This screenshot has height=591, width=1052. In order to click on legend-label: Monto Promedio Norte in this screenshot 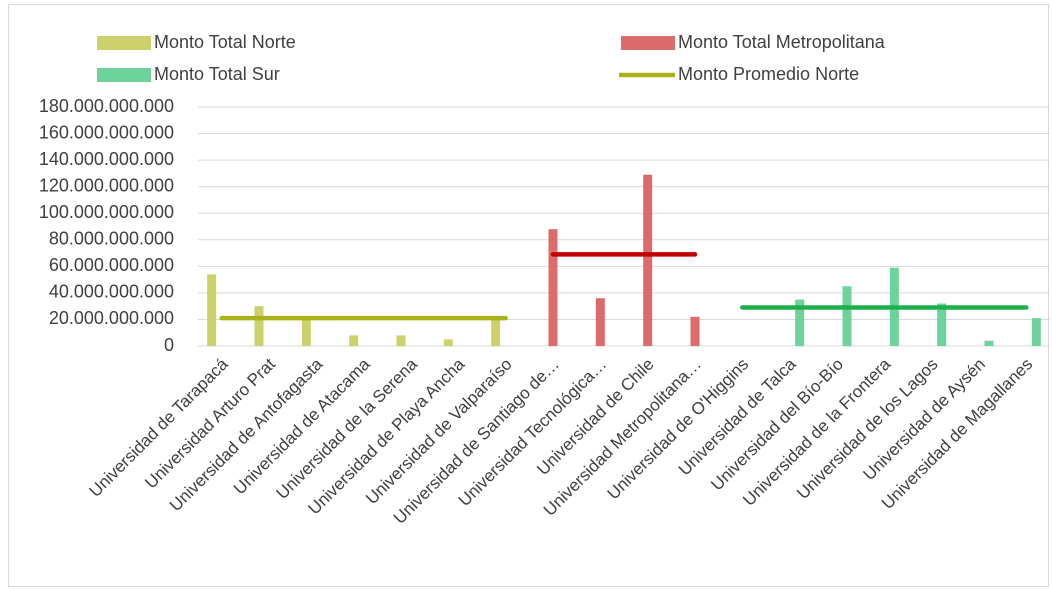, I will do `click(768, 74)`.